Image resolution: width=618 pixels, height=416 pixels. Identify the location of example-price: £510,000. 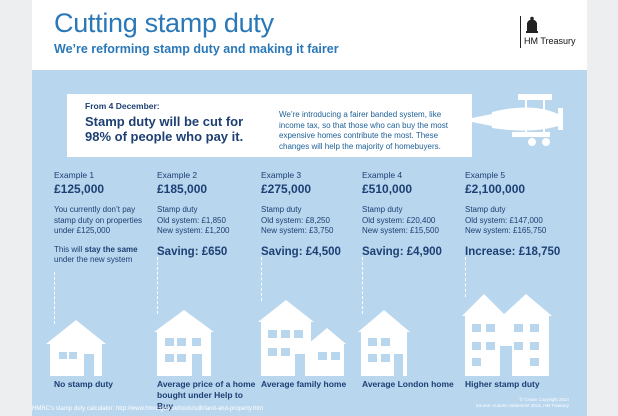
(387, 189).